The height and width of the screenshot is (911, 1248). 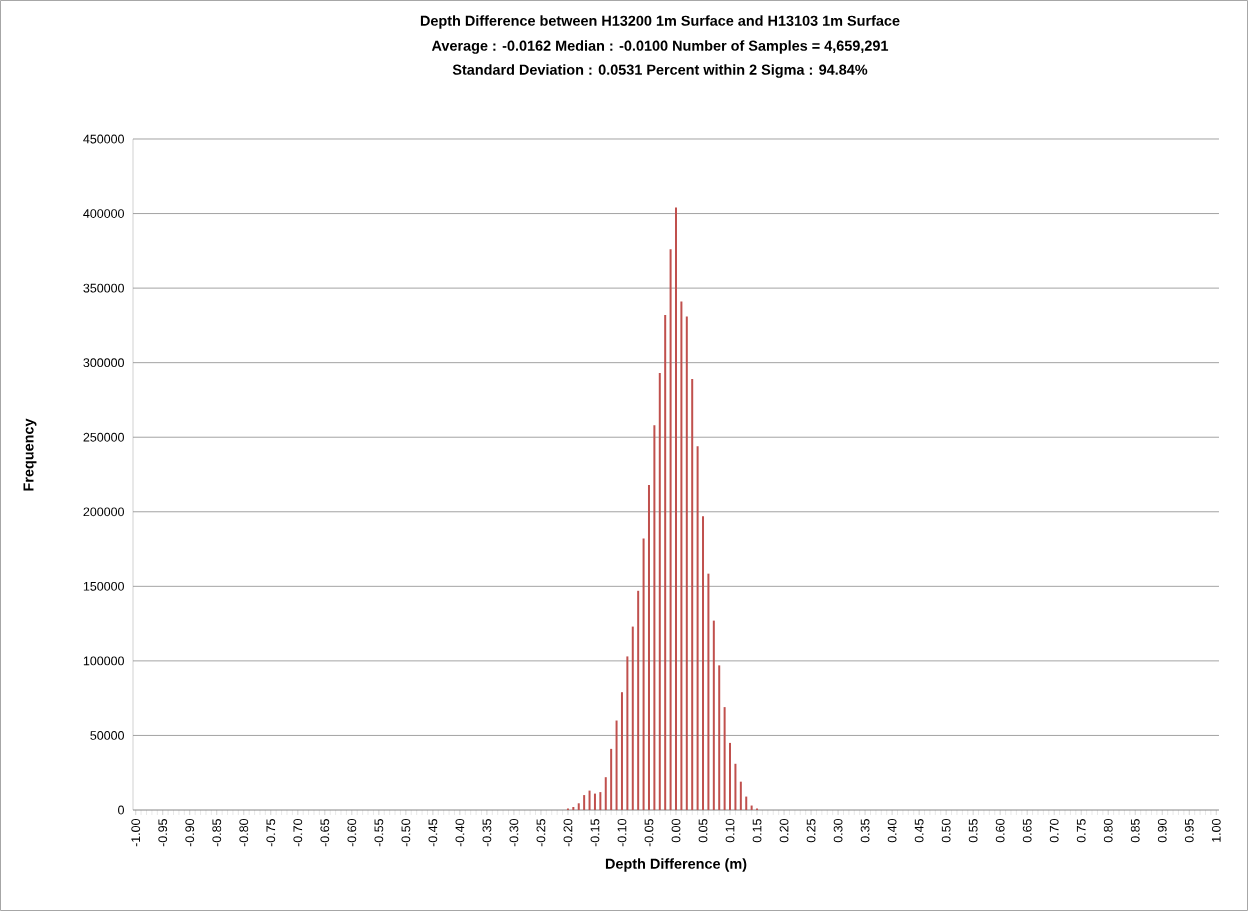 I want to click on x-tick-label: 0.65, so click(x=1027, y=831).